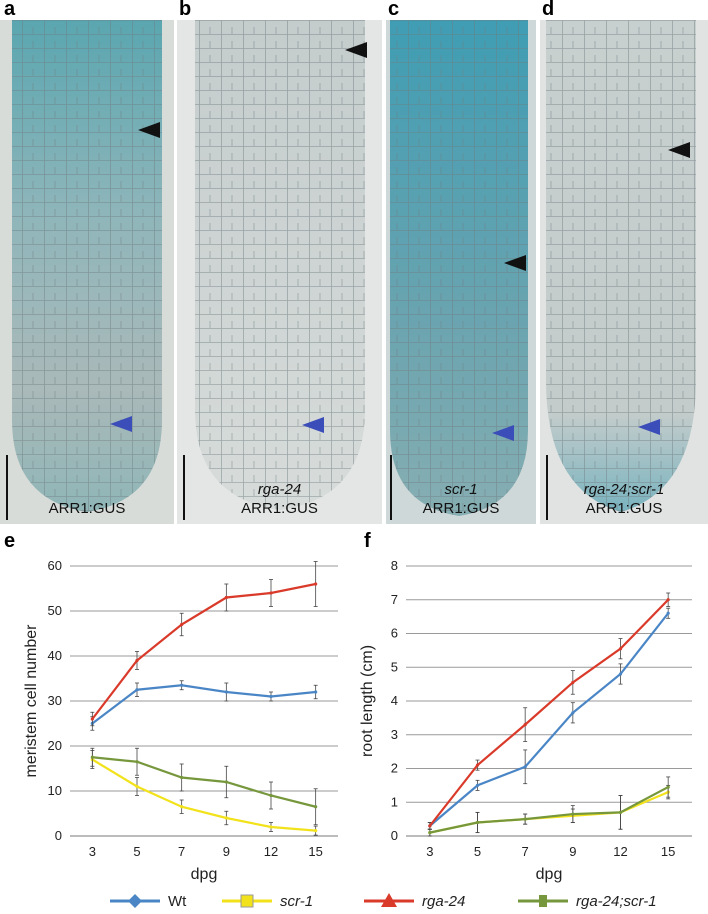  Describe the element at coordinates (616, 901) in the screenshot. I see `legend-label: rga-24;scr-1` at that location.